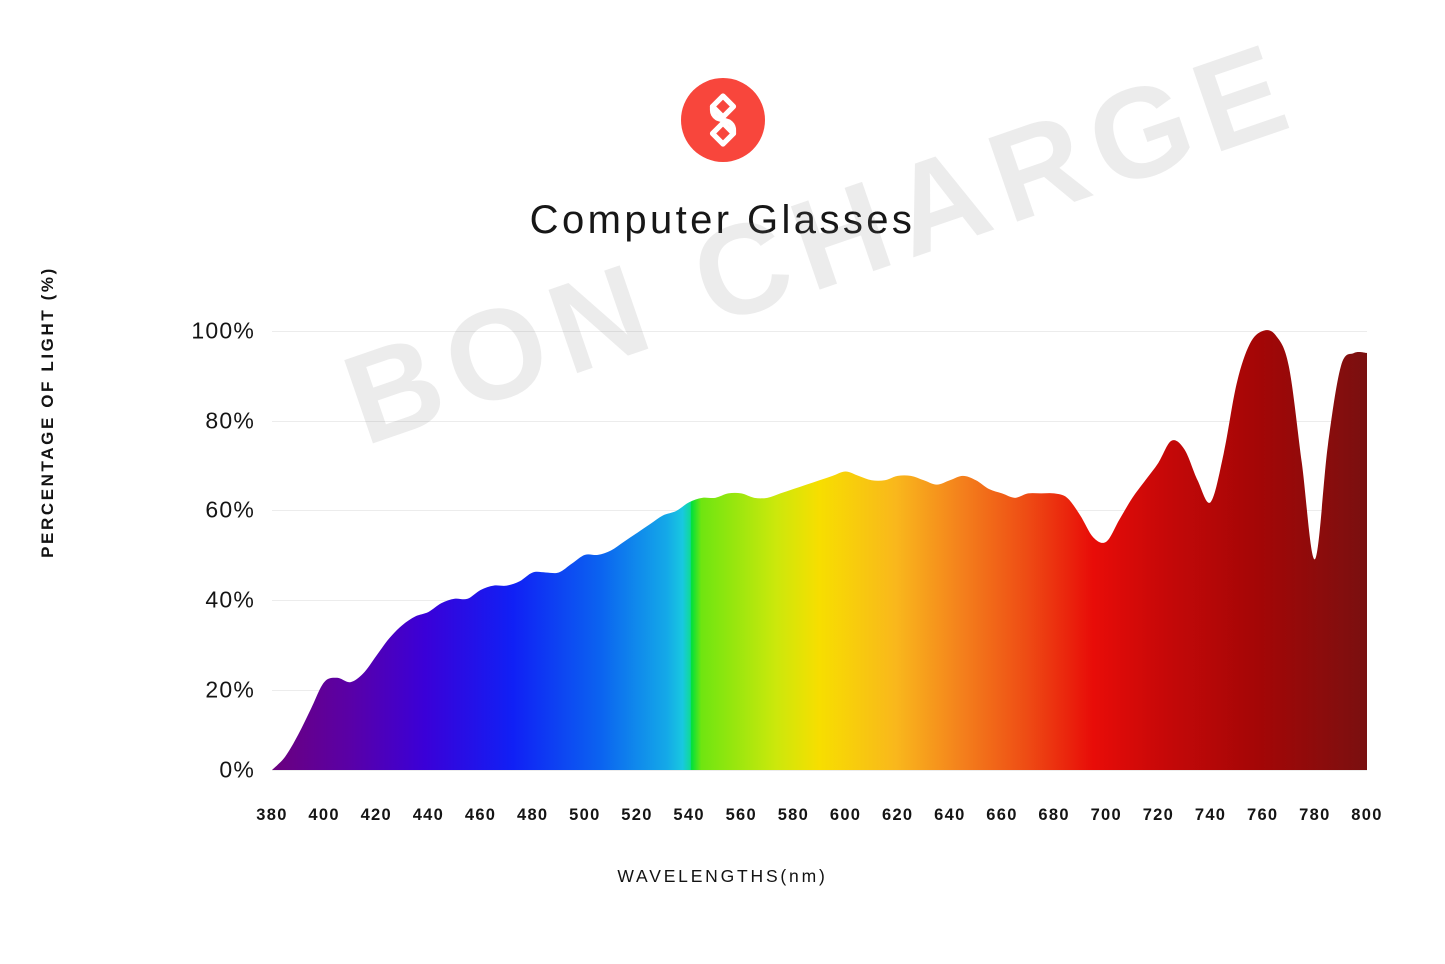  Describe the element at coordinates (722, 220) in the screenshot. I see `page-title: Computer Glasses` at that location.